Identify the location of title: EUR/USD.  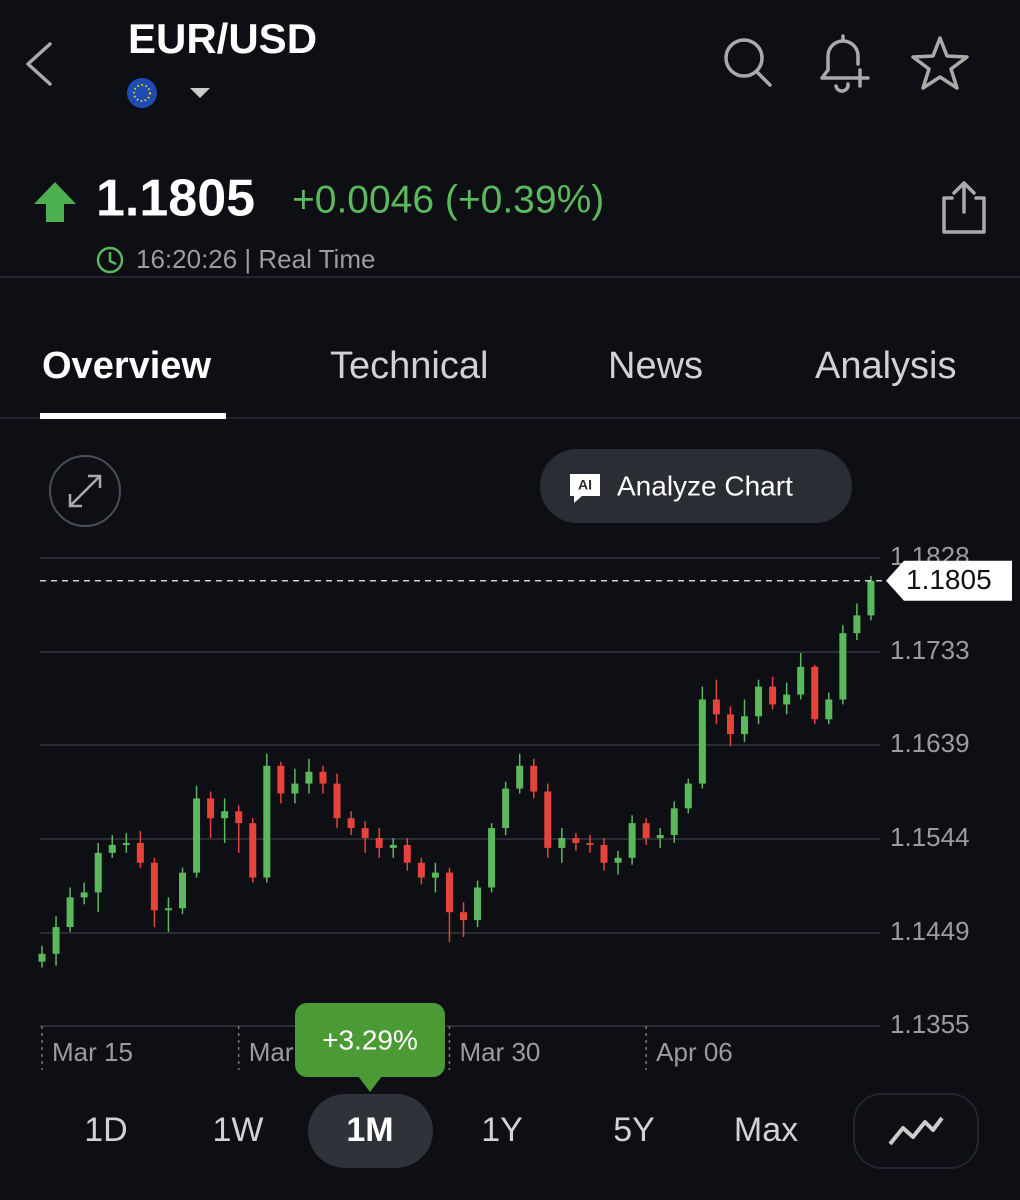
(222, 38).